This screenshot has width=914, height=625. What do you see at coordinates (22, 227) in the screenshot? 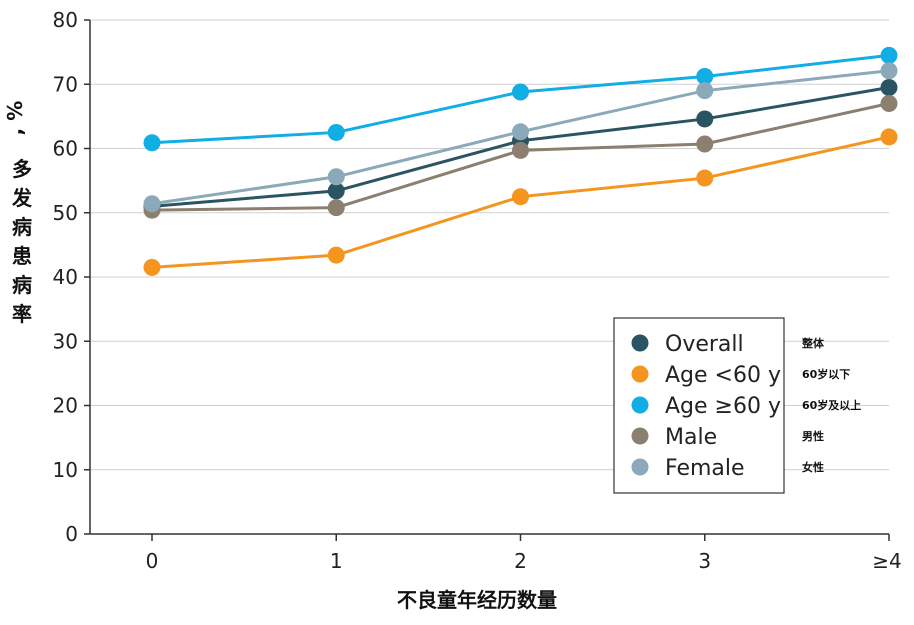
I see `y-axis-title-char-2: 病` at bounding box center [22, 227].